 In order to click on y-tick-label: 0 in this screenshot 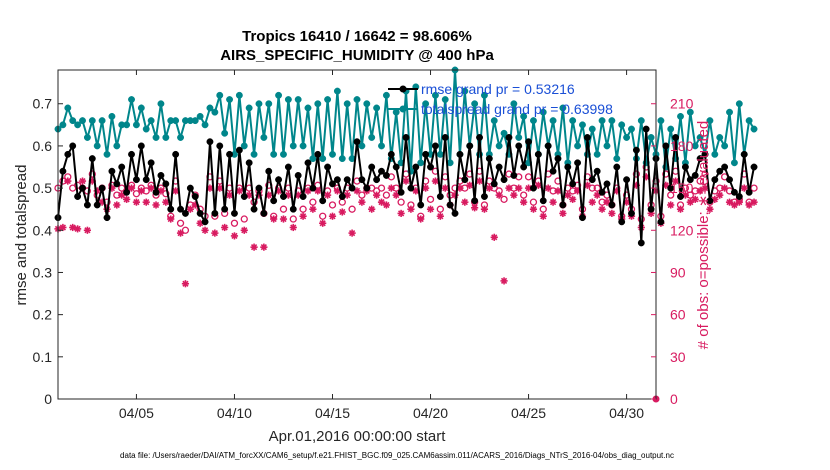, I will do `click(48, 399)`.